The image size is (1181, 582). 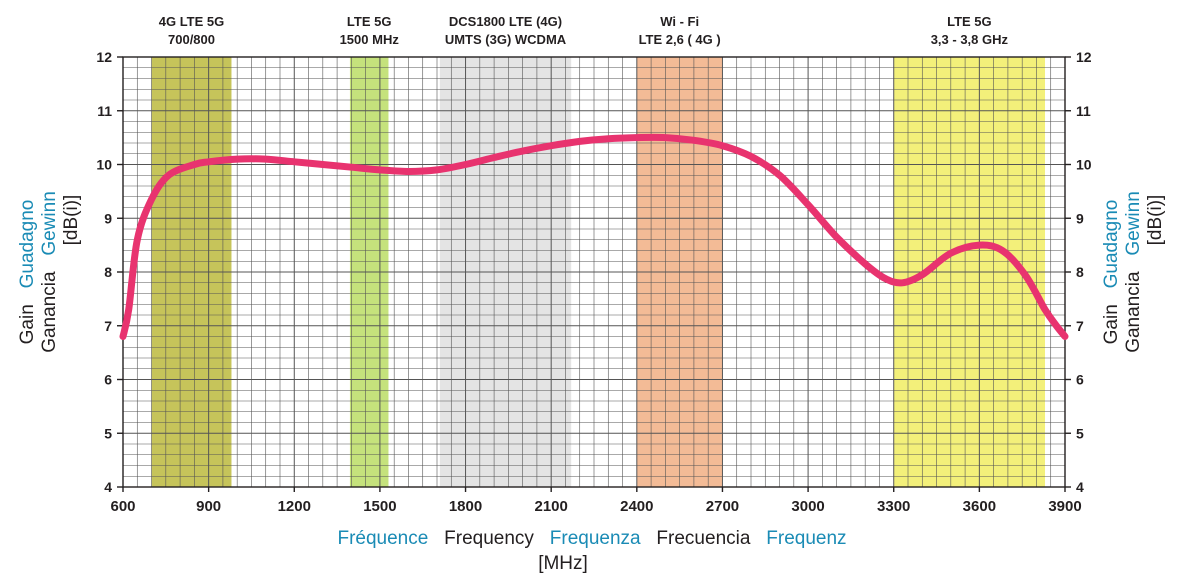 I want to click on band-label-4-line1: LTE 5G, so click(x=969, y=21).